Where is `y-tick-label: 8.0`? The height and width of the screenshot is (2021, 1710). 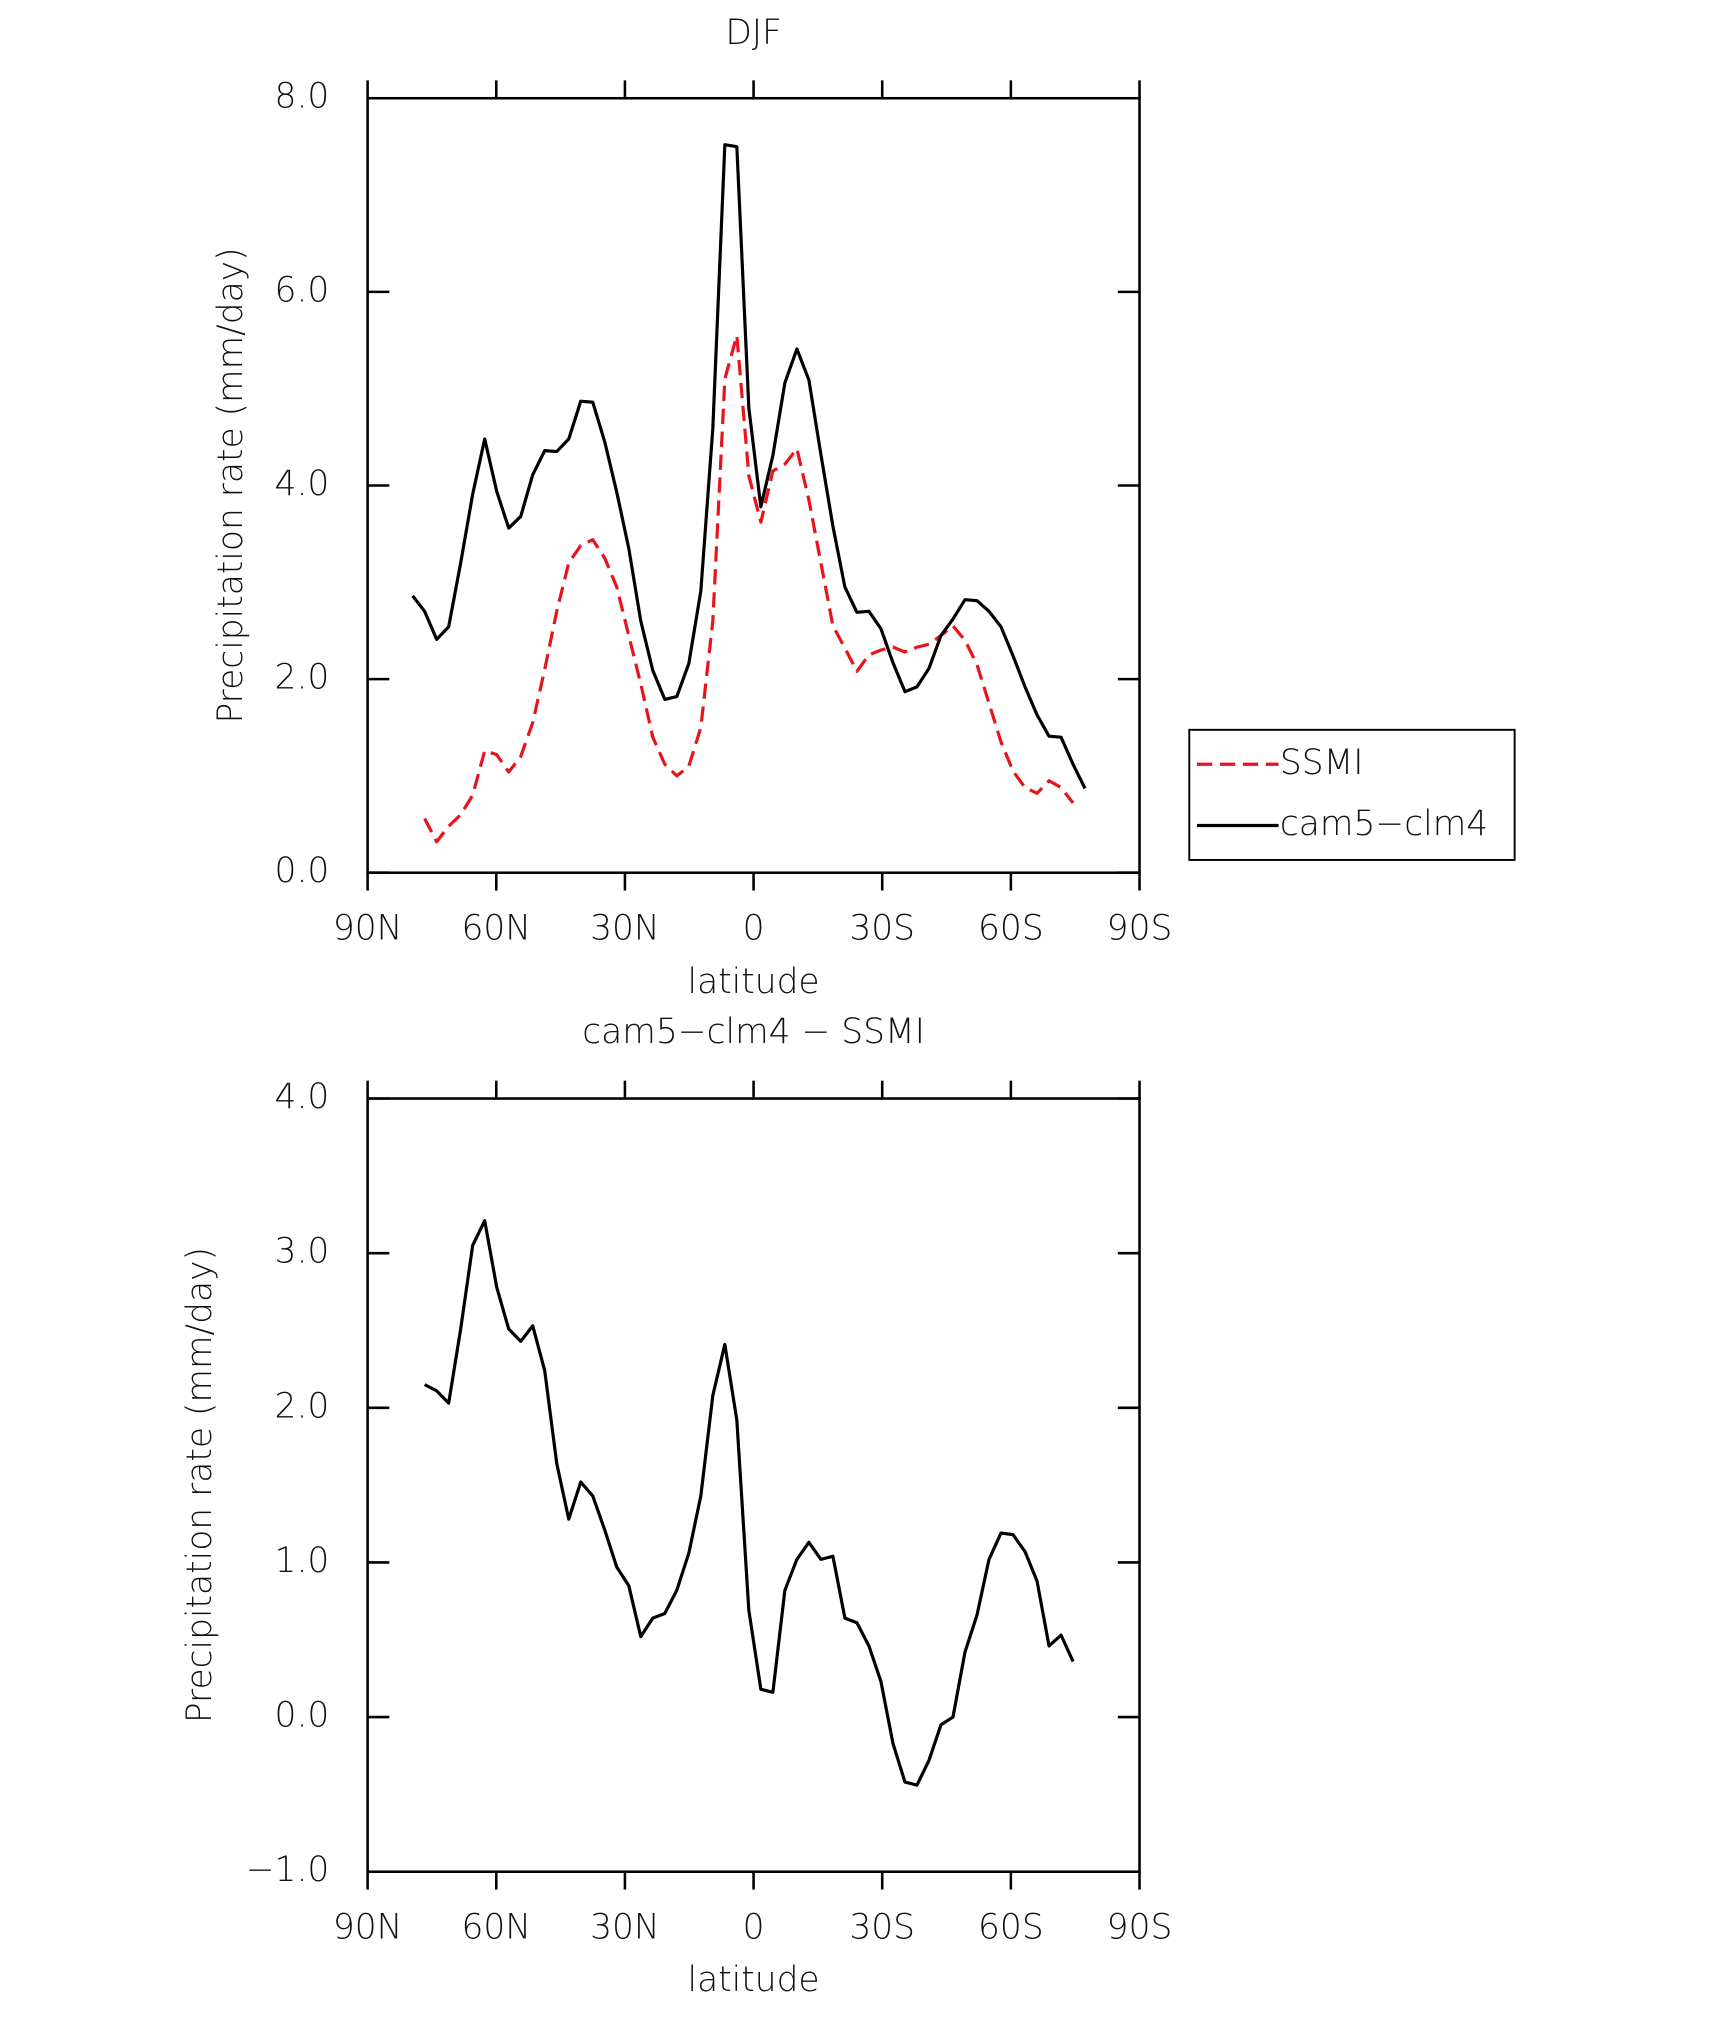 y-tick-label: 8.0 is located at coordinates (302, 97).